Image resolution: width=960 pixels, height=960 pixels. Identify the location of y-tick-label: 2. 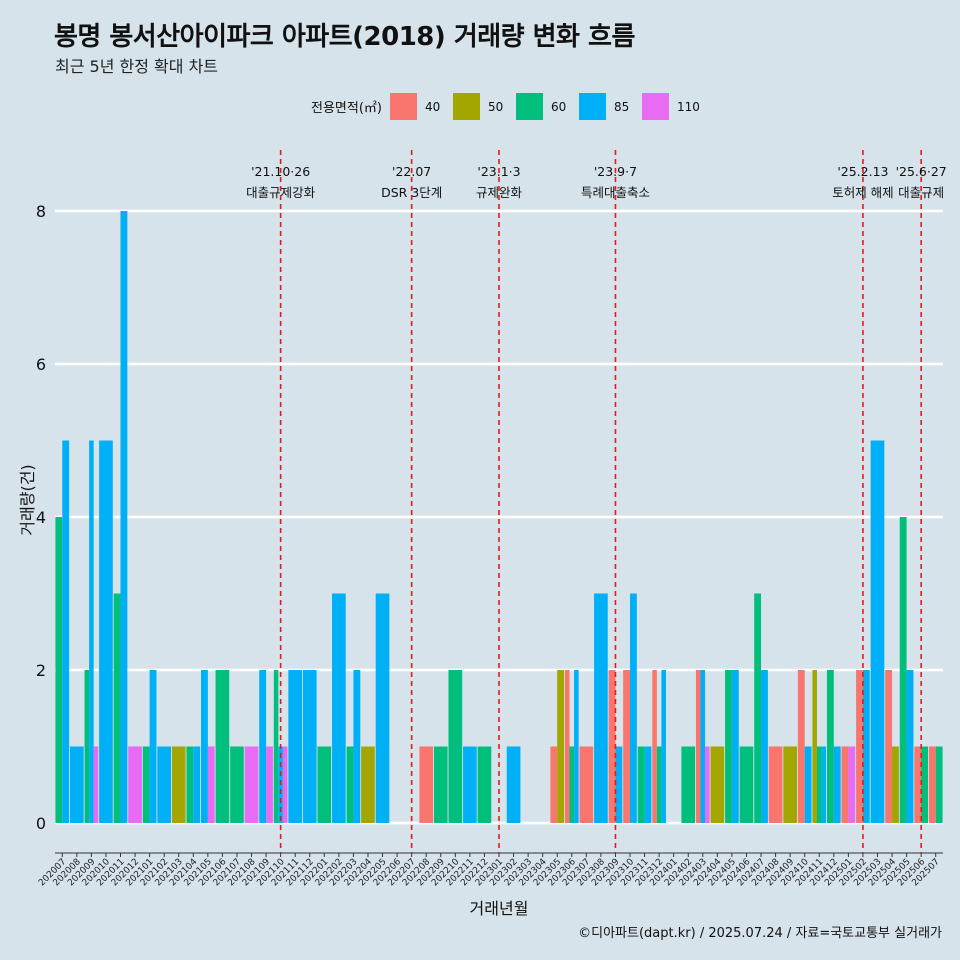
(41, 670).